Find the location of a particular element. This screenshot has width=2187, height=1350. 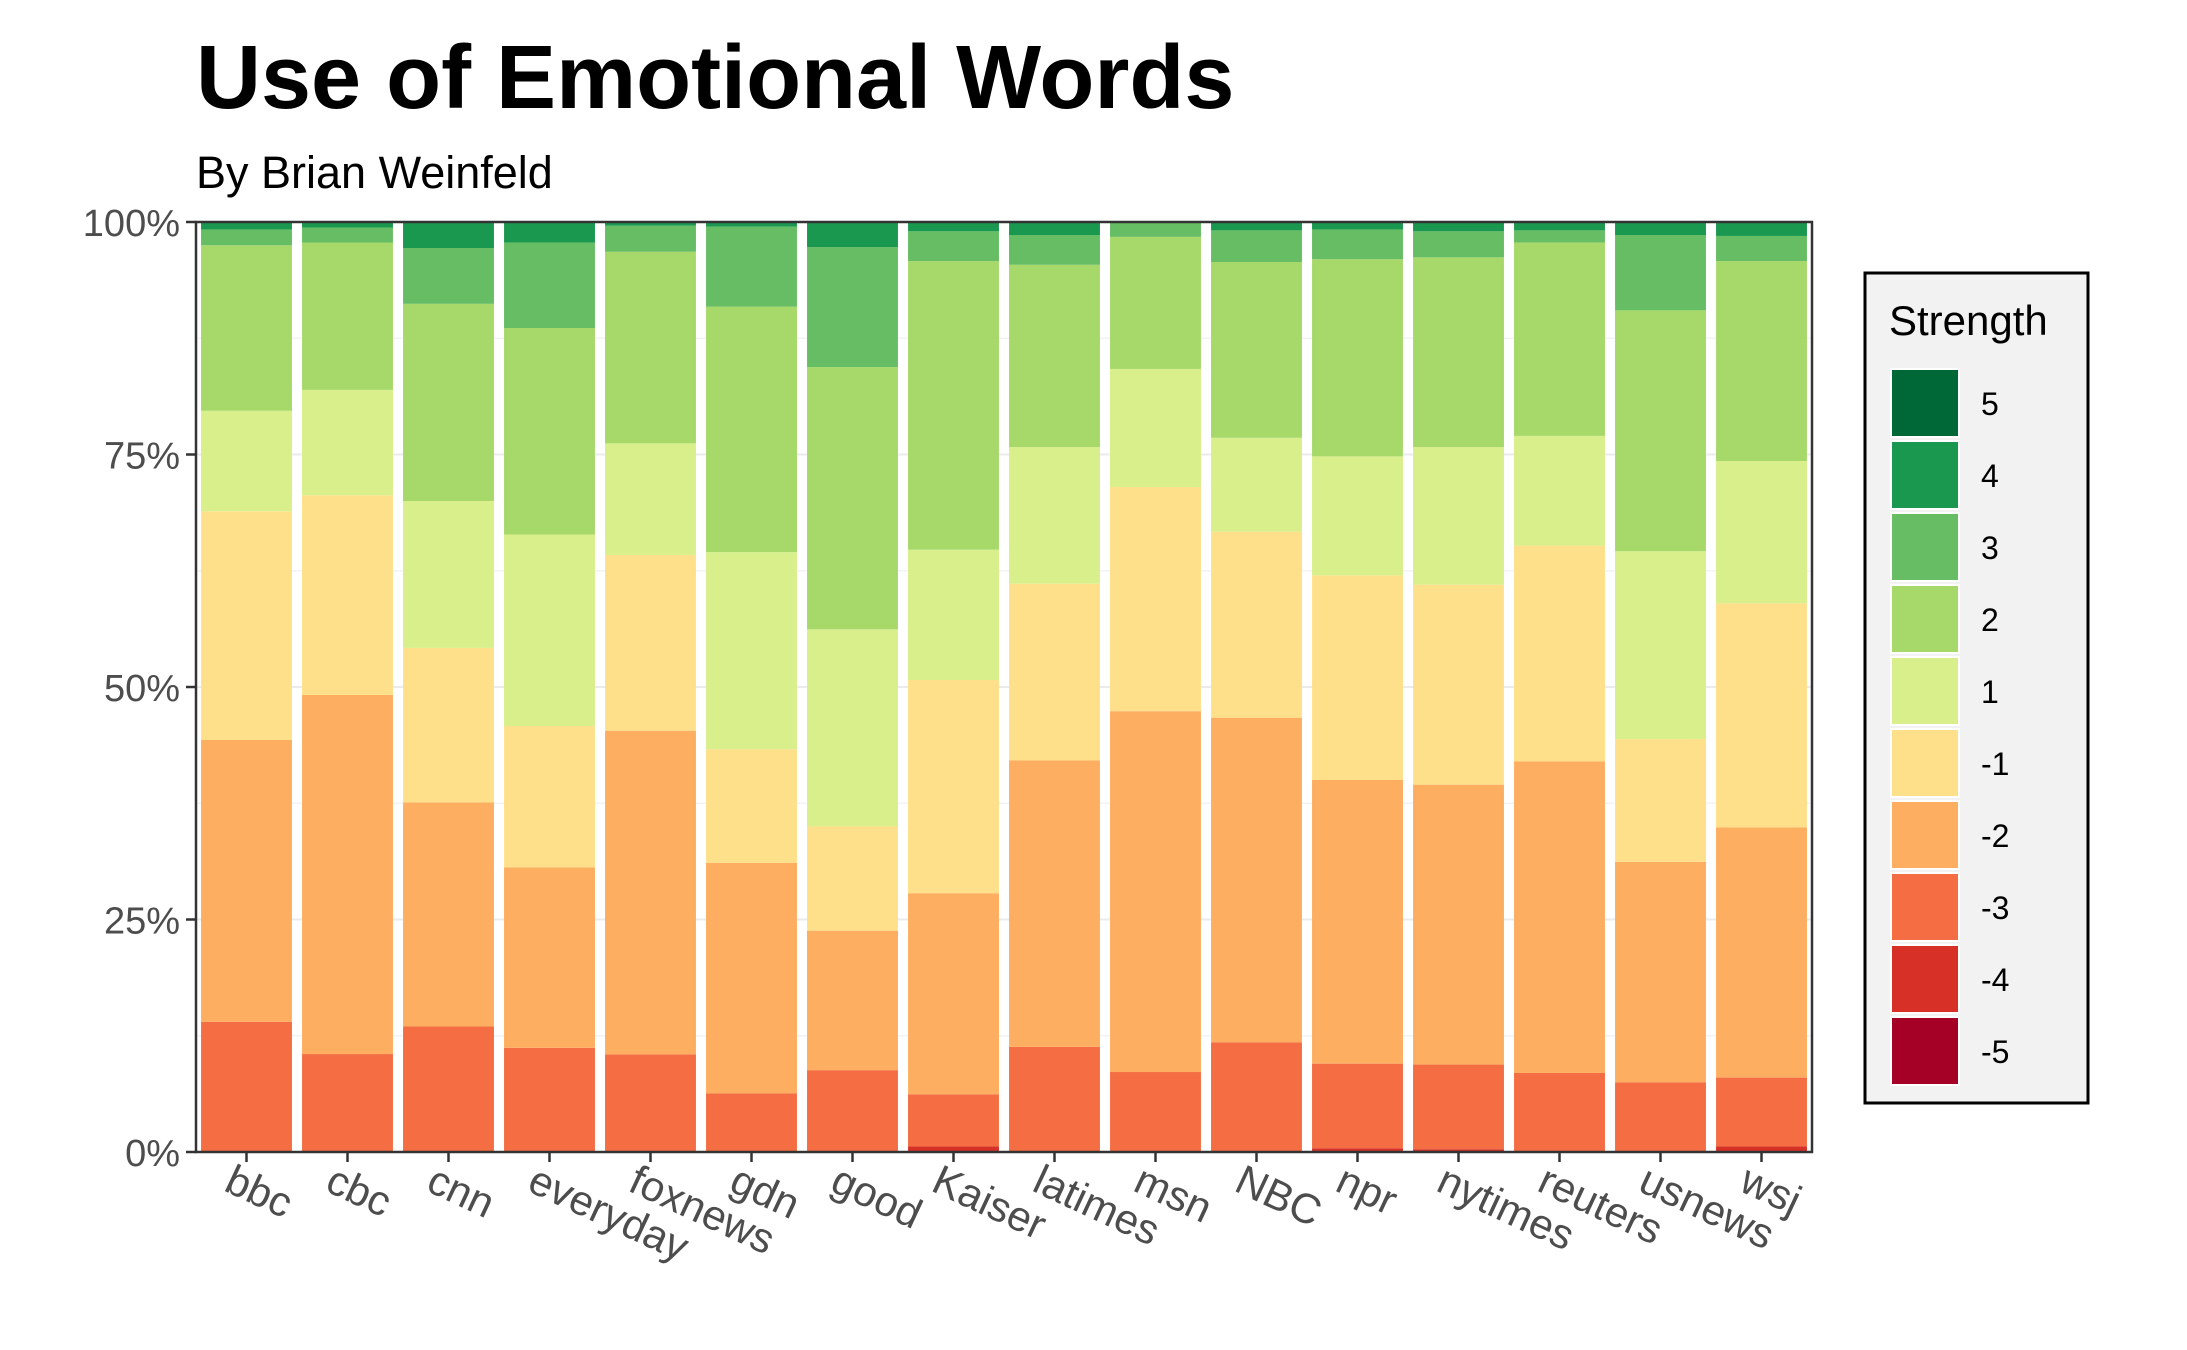

chart-subtitle: By Brian Weinfeld is located at coordinates (374, 172).